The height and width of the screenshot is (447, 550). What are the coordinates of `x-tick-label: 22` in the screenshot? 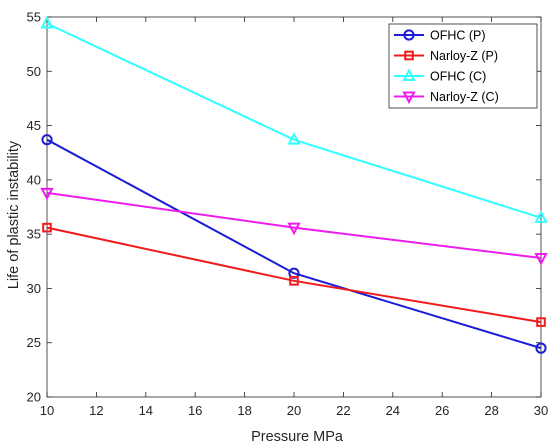 It's located at (343, 410).